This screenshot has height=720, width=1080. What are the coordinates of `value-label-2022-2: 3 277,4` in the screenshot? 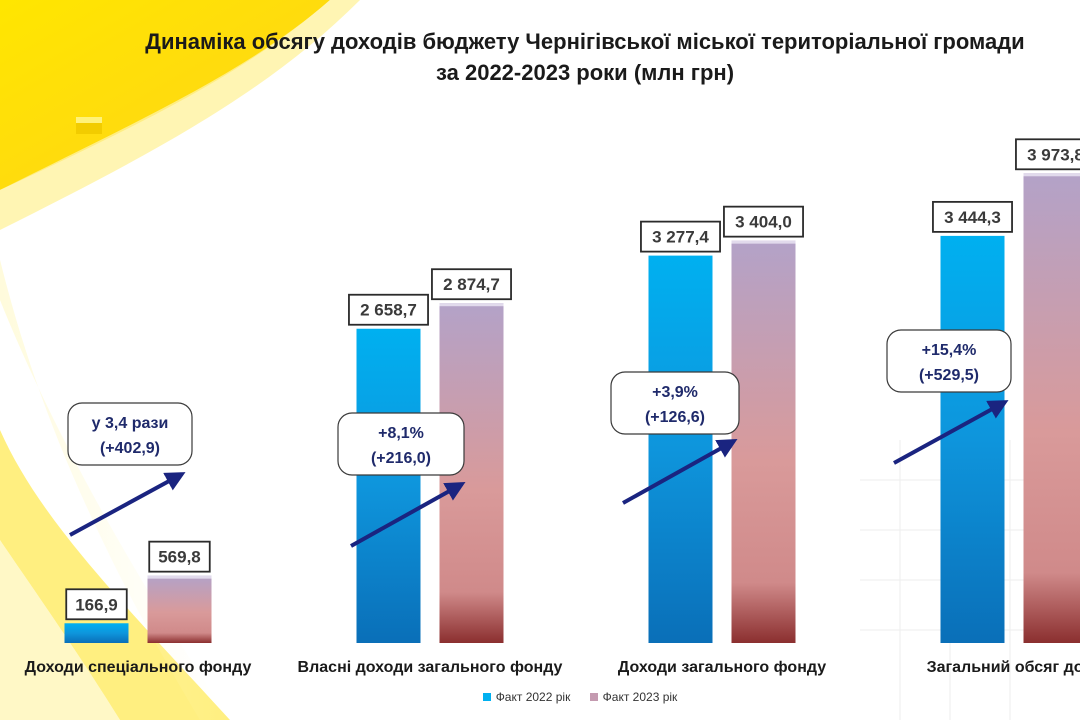 It's located at (680, 237).